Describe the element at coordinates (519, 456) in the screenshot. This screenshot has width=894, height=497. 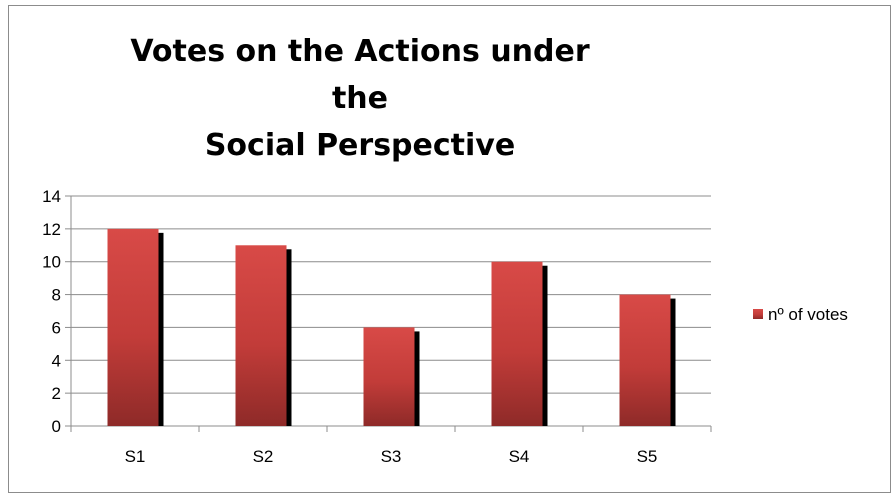
I see `x-tick-label: S4` at that location.